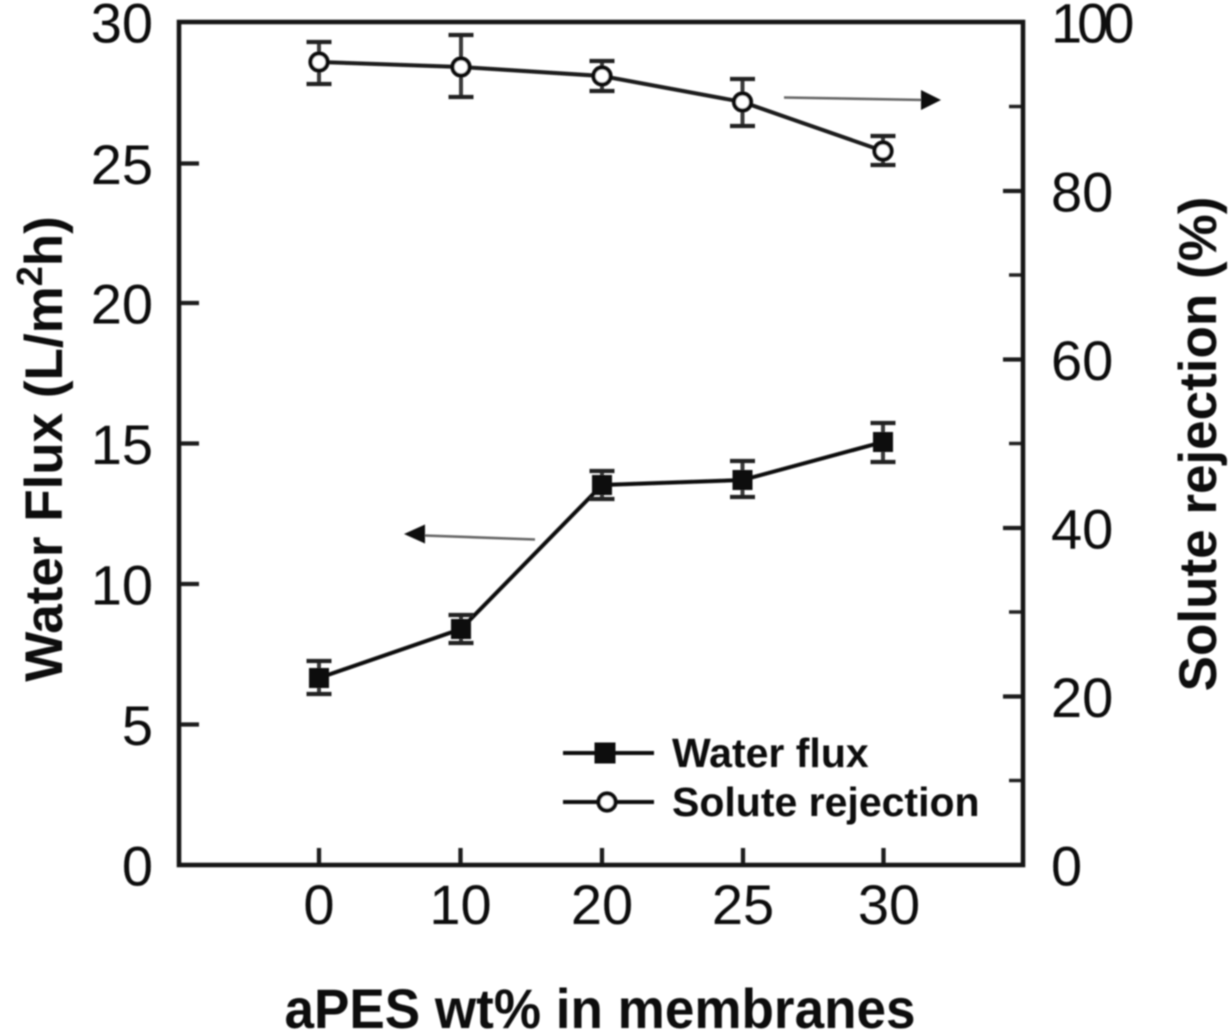  Describe the element at coordinates (1091, 27) in the screenshot. I see `svg-text: 100` at that location.